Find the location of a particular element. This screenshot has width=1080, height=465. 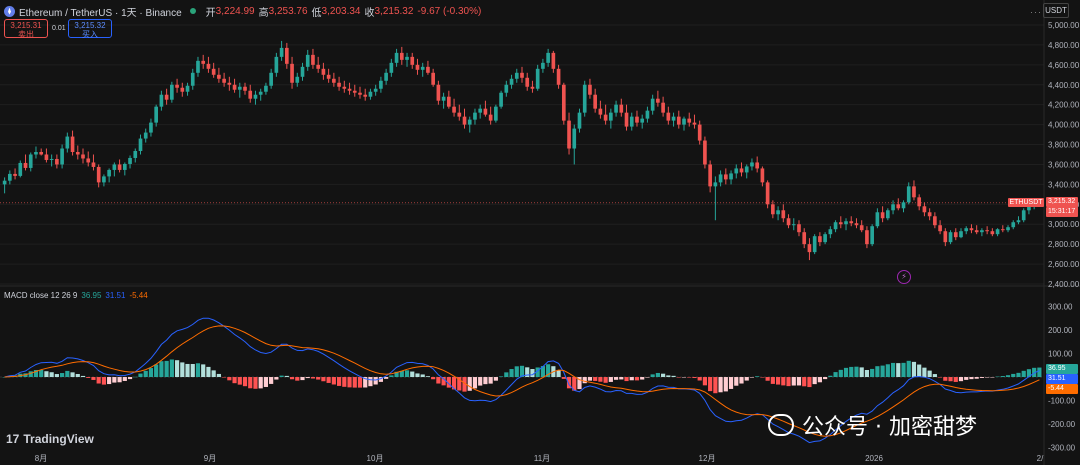

price-tick-label: 2,600.00 is located at coordinates (1064, 264).